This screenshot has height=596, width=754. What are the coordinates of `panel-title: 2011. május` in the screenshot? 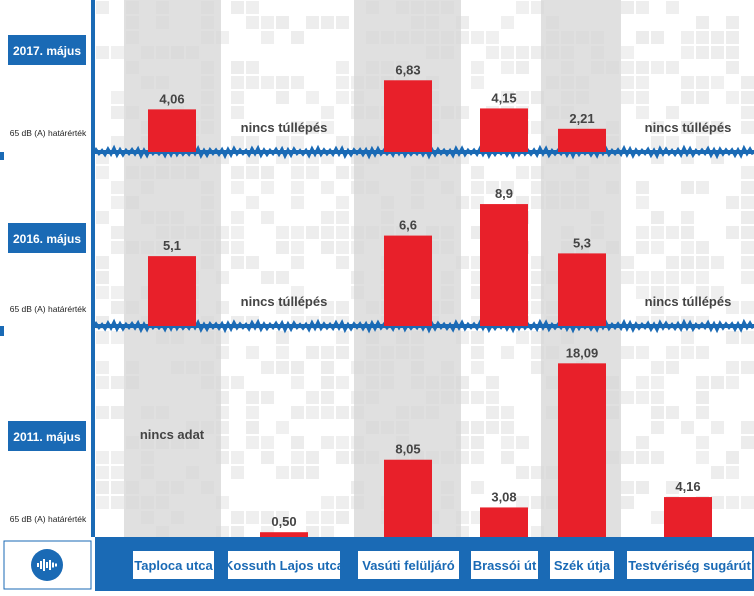 It's located at (47, 437).